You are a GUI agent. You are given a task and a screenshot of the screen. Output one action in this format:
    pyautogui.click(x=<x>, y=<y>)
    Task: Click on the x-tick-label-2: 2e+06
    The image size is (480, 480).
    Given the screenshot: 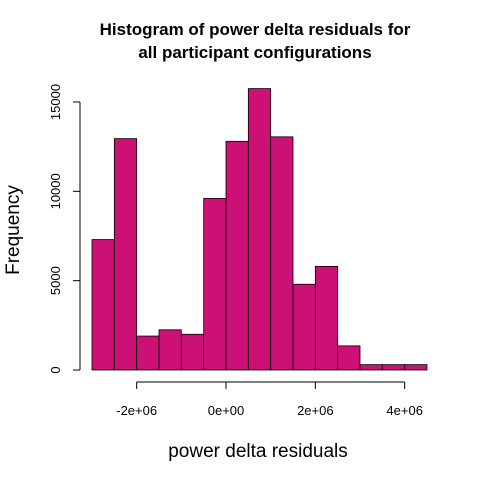 What is the action you would take?
    pyautogui.click(x=315, y=410)
    